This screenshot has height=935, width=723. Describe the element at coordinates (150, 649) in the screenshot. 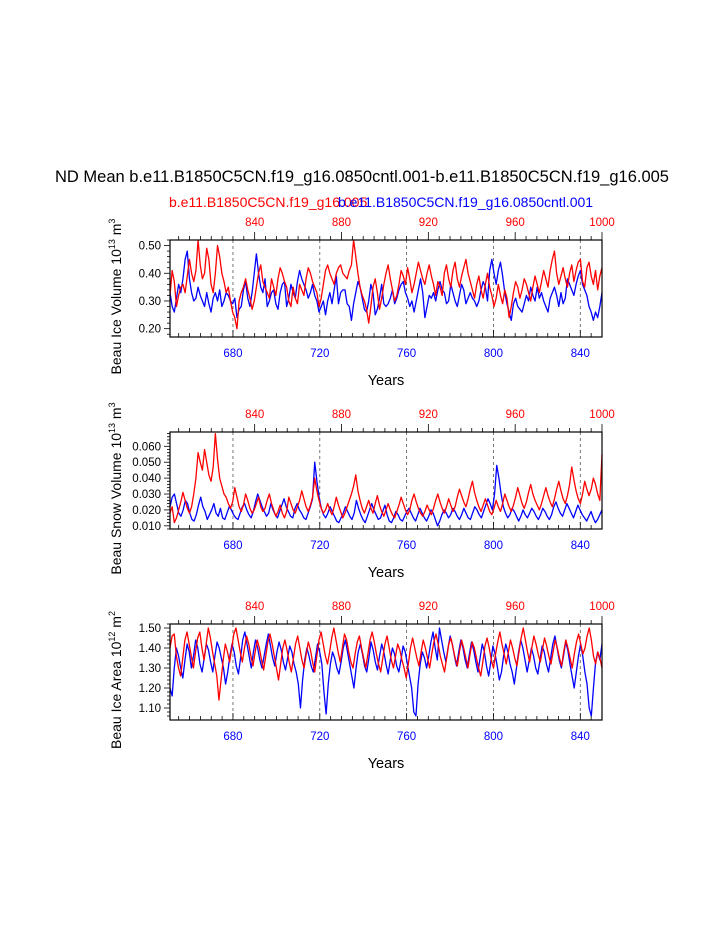

I see `y-tick-label: 1.40` at that location.